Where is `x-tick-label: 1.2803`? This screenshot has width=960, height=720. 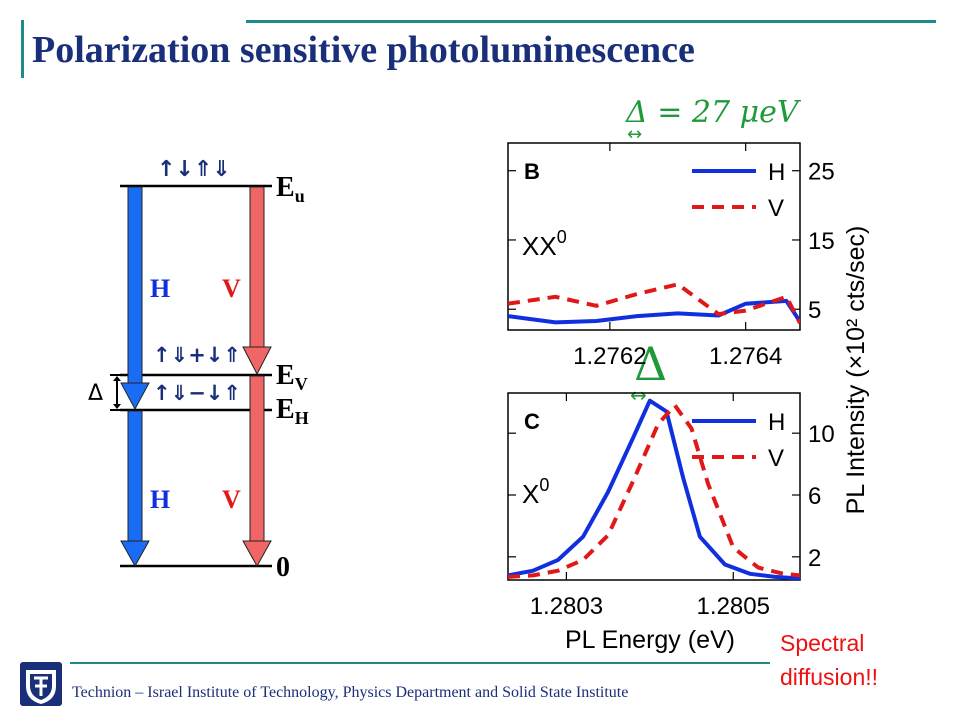 x-tick-label: 1.2803 is located at coordinates (566, 606).